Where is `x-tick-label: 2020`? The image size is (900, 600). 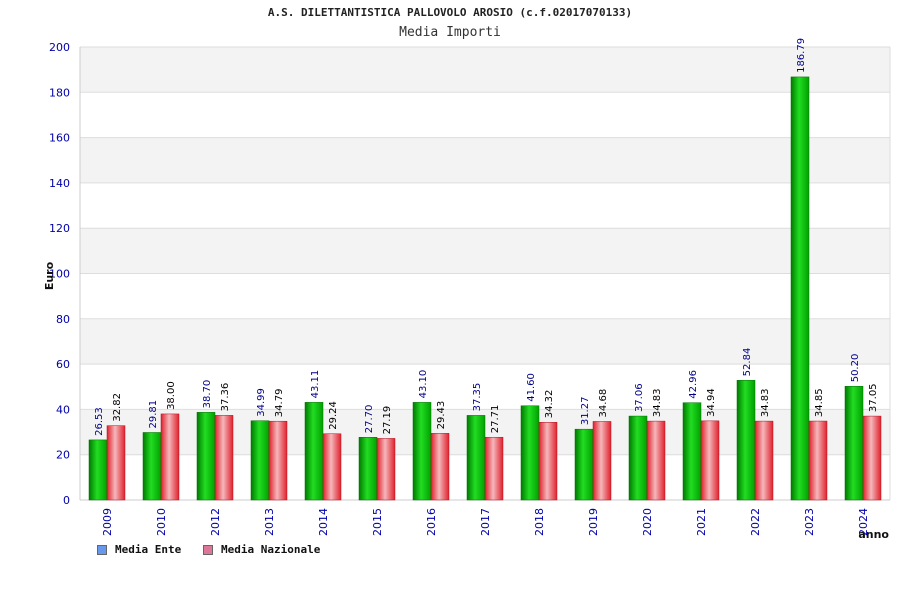
x-tick-label: 2020 is located at coordinates (647, 522).